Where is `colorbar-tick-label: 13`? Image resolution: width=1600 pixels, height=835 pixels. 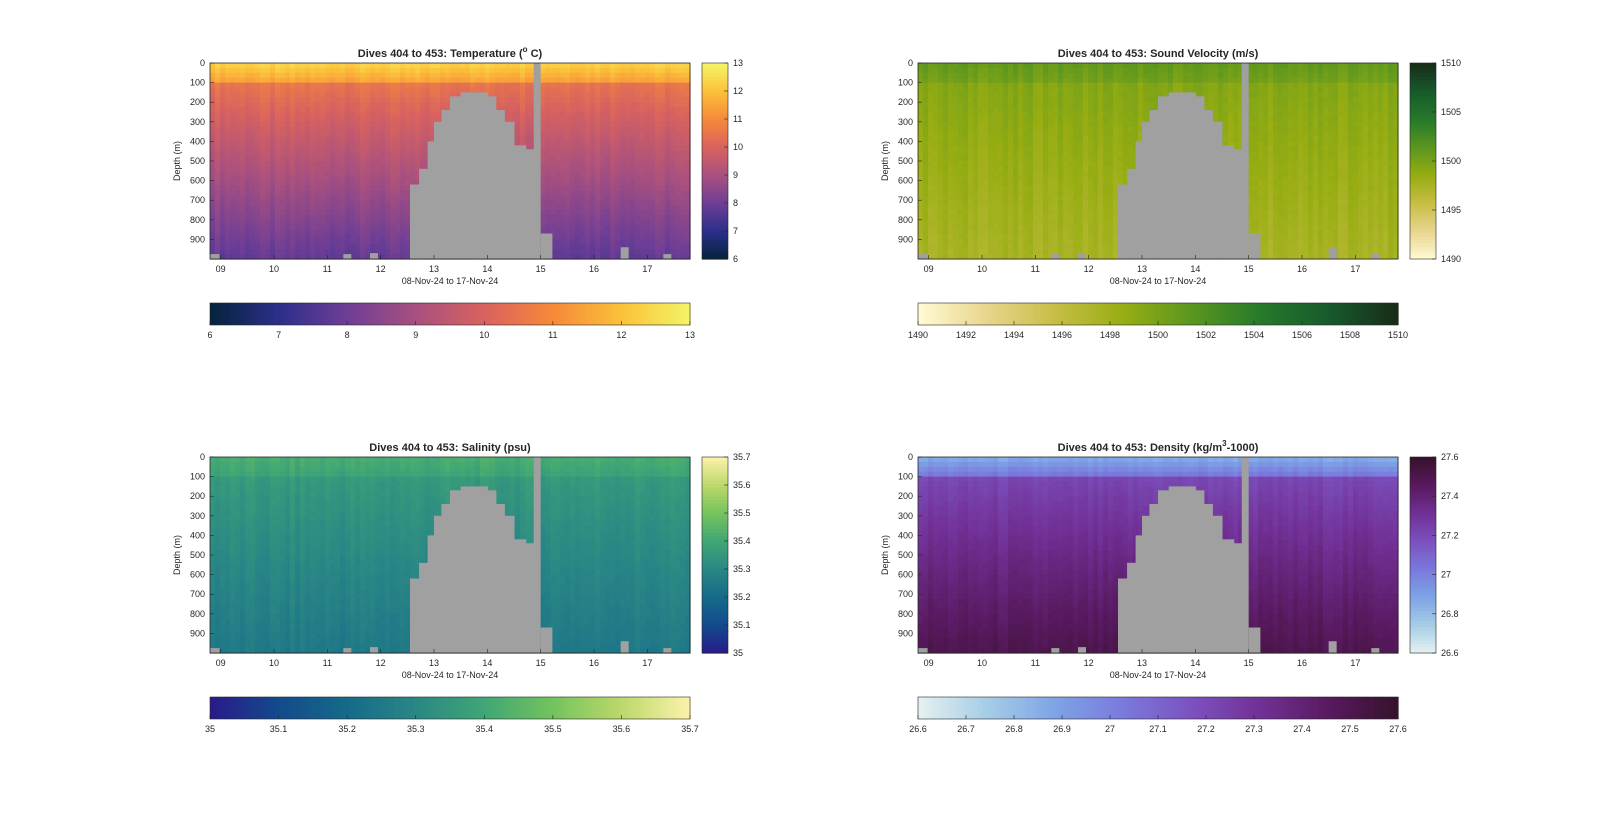 colorbar-tick-label: 13 is located at coordinates (738, 63).